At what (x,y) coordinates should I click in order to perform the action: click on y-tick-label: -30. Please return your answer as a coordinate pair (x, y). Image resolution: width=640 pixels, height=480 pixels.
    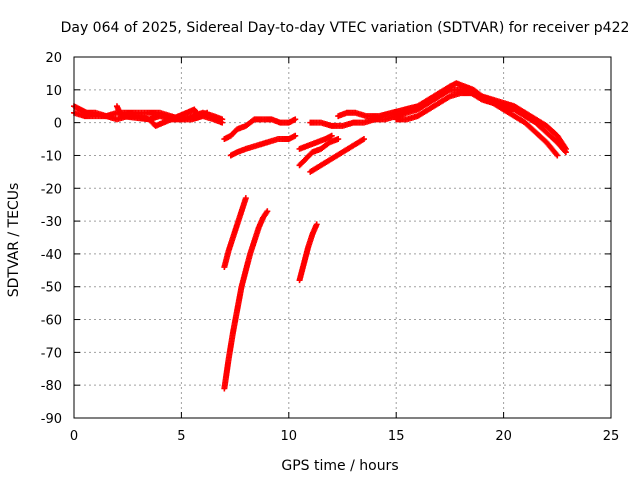
    Looking at the image, I should click on (51, 222).